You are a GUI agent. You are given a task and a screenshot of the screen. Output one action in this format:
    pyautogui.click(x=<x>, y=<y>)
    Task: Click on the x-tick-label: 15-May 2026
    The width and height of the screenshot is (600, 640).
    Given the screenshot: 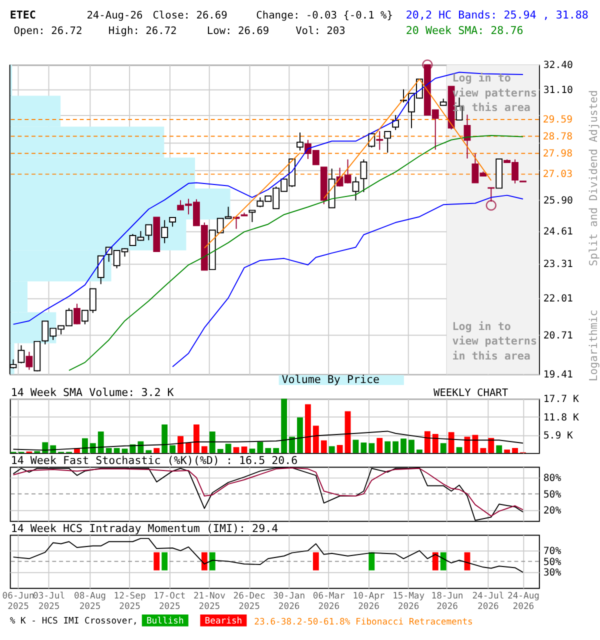 What is the action you would take?
    pyautogui.click(x=408, y=601)
    